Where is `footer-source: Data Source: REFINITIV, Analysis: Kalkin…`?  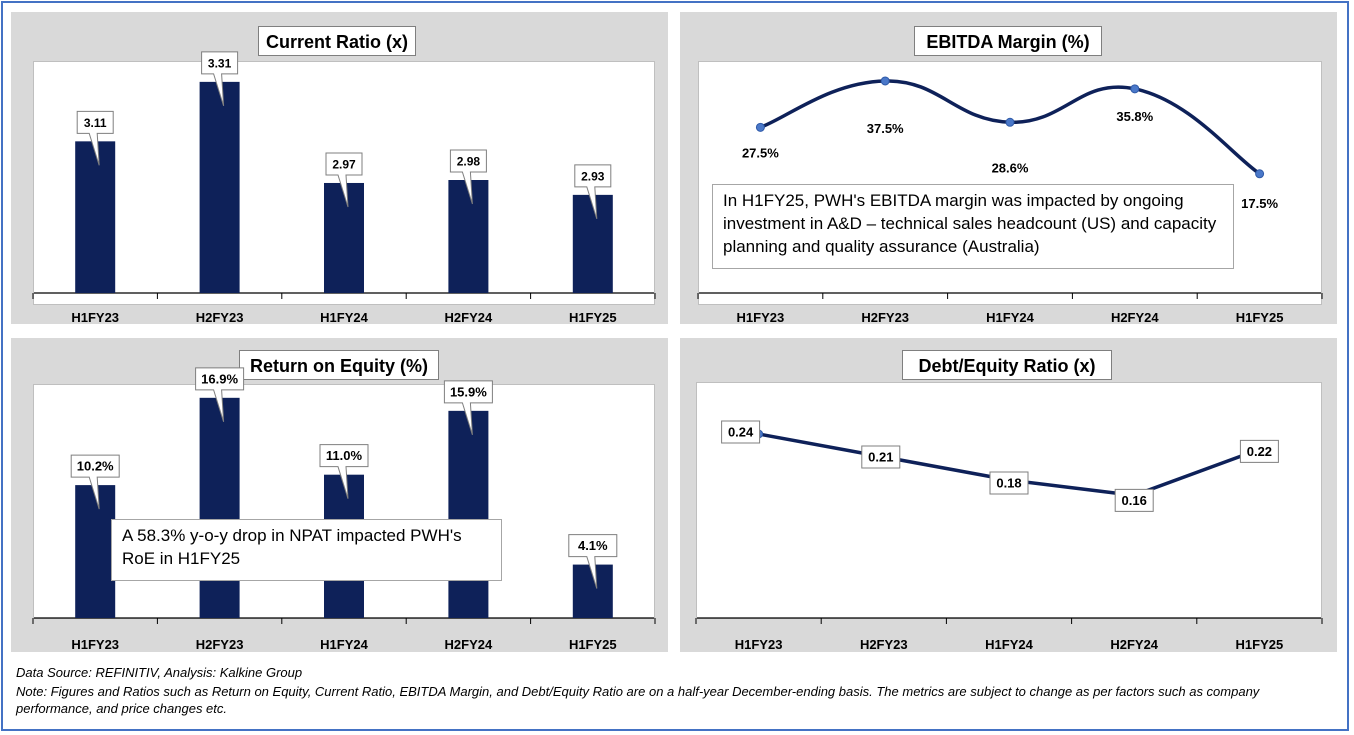 footer-source: Data Source: REFINITIV, Analysis: Kalkin… is located at coordinates (159, 672).